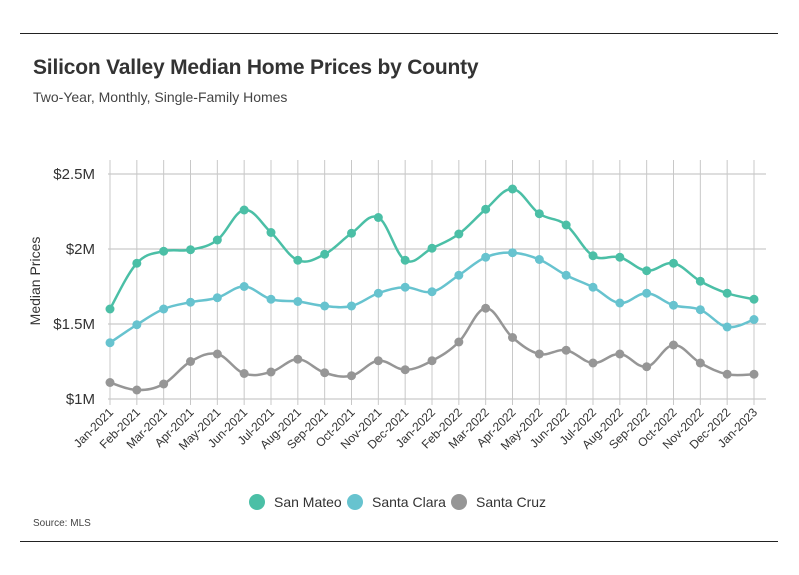  Describe the element at coordinates (432, 298) in the screenshot. I see `series-santa-clara` at that location.